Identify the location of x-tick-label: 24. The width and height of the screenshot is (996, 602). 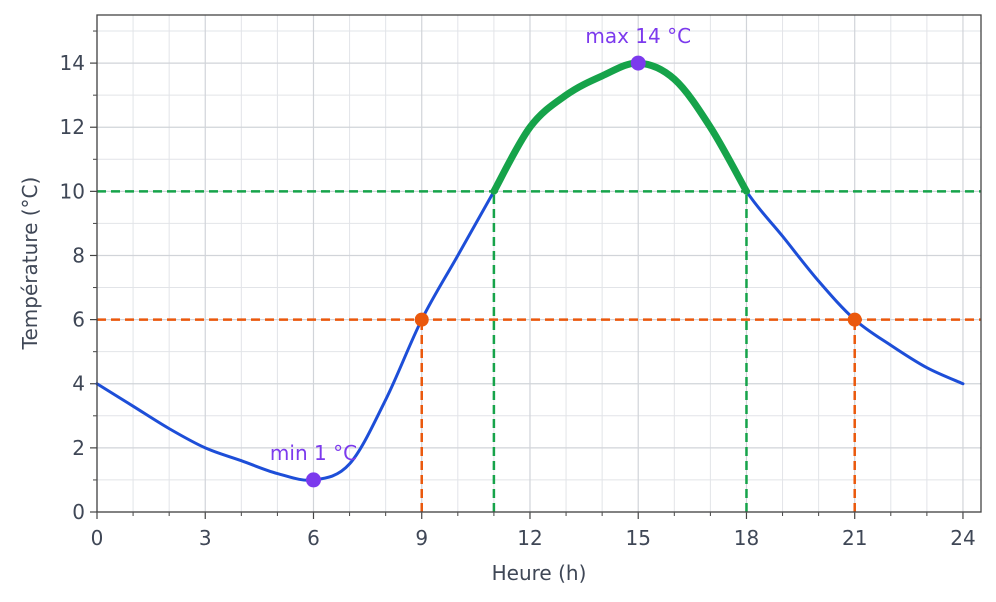
(962, 538).